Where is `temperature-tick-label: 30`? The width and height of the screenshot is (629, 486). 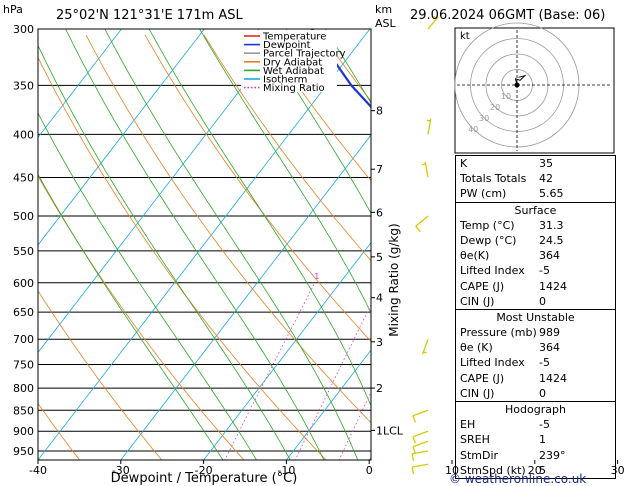 temperature-tick-label: 30 is located at coordinates (618, 470).